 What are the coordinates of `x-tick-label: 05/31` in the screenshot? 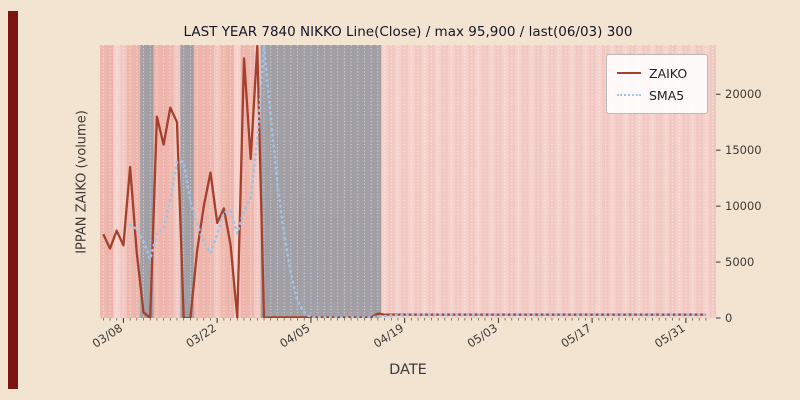 It's located at (669, 336).